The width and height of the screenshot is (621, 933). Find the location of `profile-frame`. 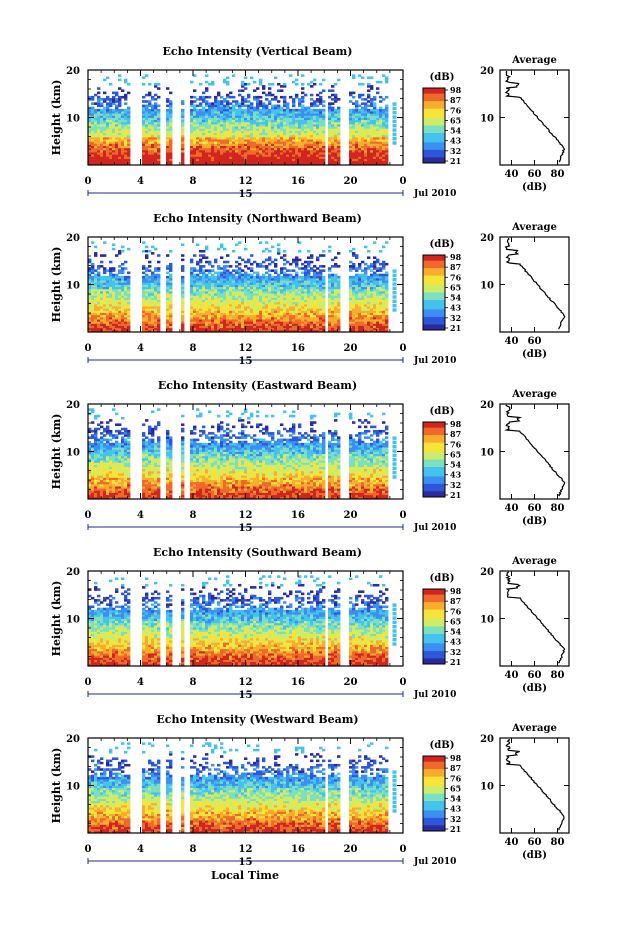

profile-frame is located at coordinates (534, 117).